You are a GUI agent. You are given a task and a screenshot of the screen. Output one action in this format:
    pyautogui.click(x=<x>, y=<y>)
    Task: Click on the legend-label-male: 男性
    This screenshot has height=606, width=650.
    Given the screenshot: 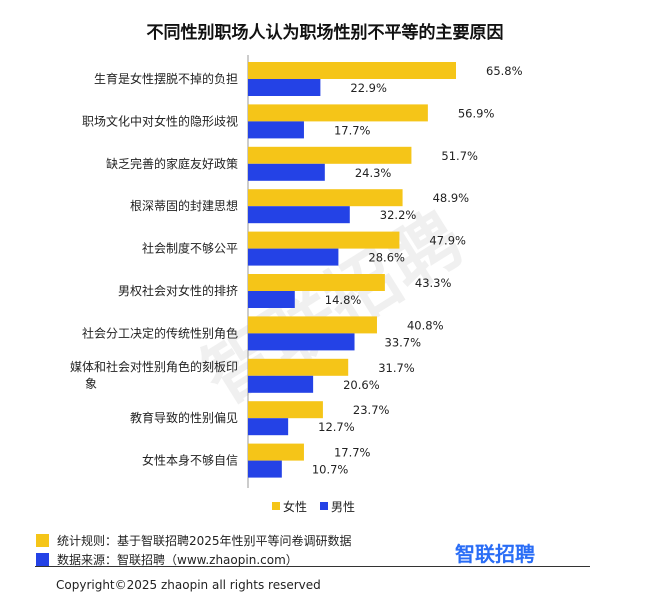 What is the action you would take?
    pyautogui.click(x=343, y=507)
    